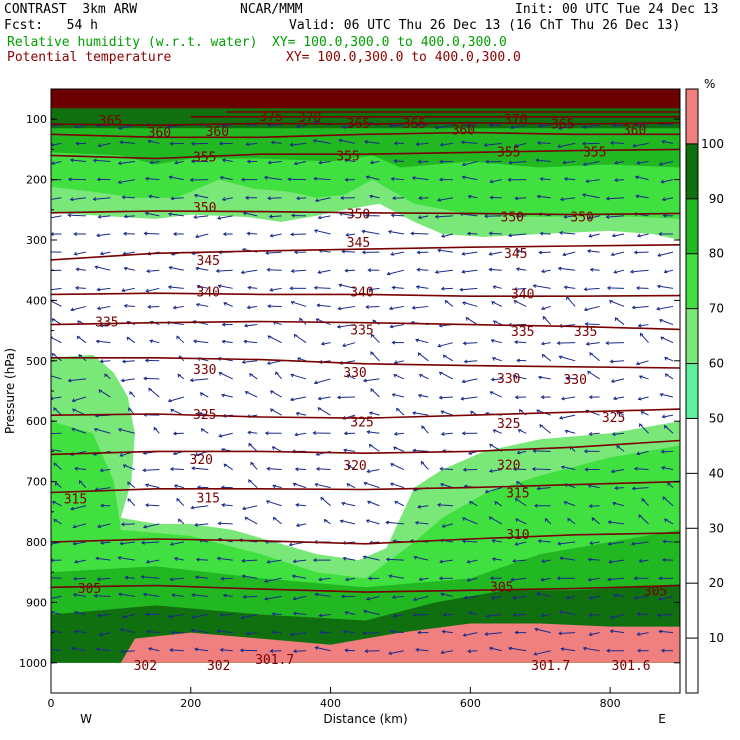 Image resolution: width=740 pixels, height=740 pixels. Describe the element at coordinates (159, 133) in the screenshot. I see `contour-label: 360` at that location.